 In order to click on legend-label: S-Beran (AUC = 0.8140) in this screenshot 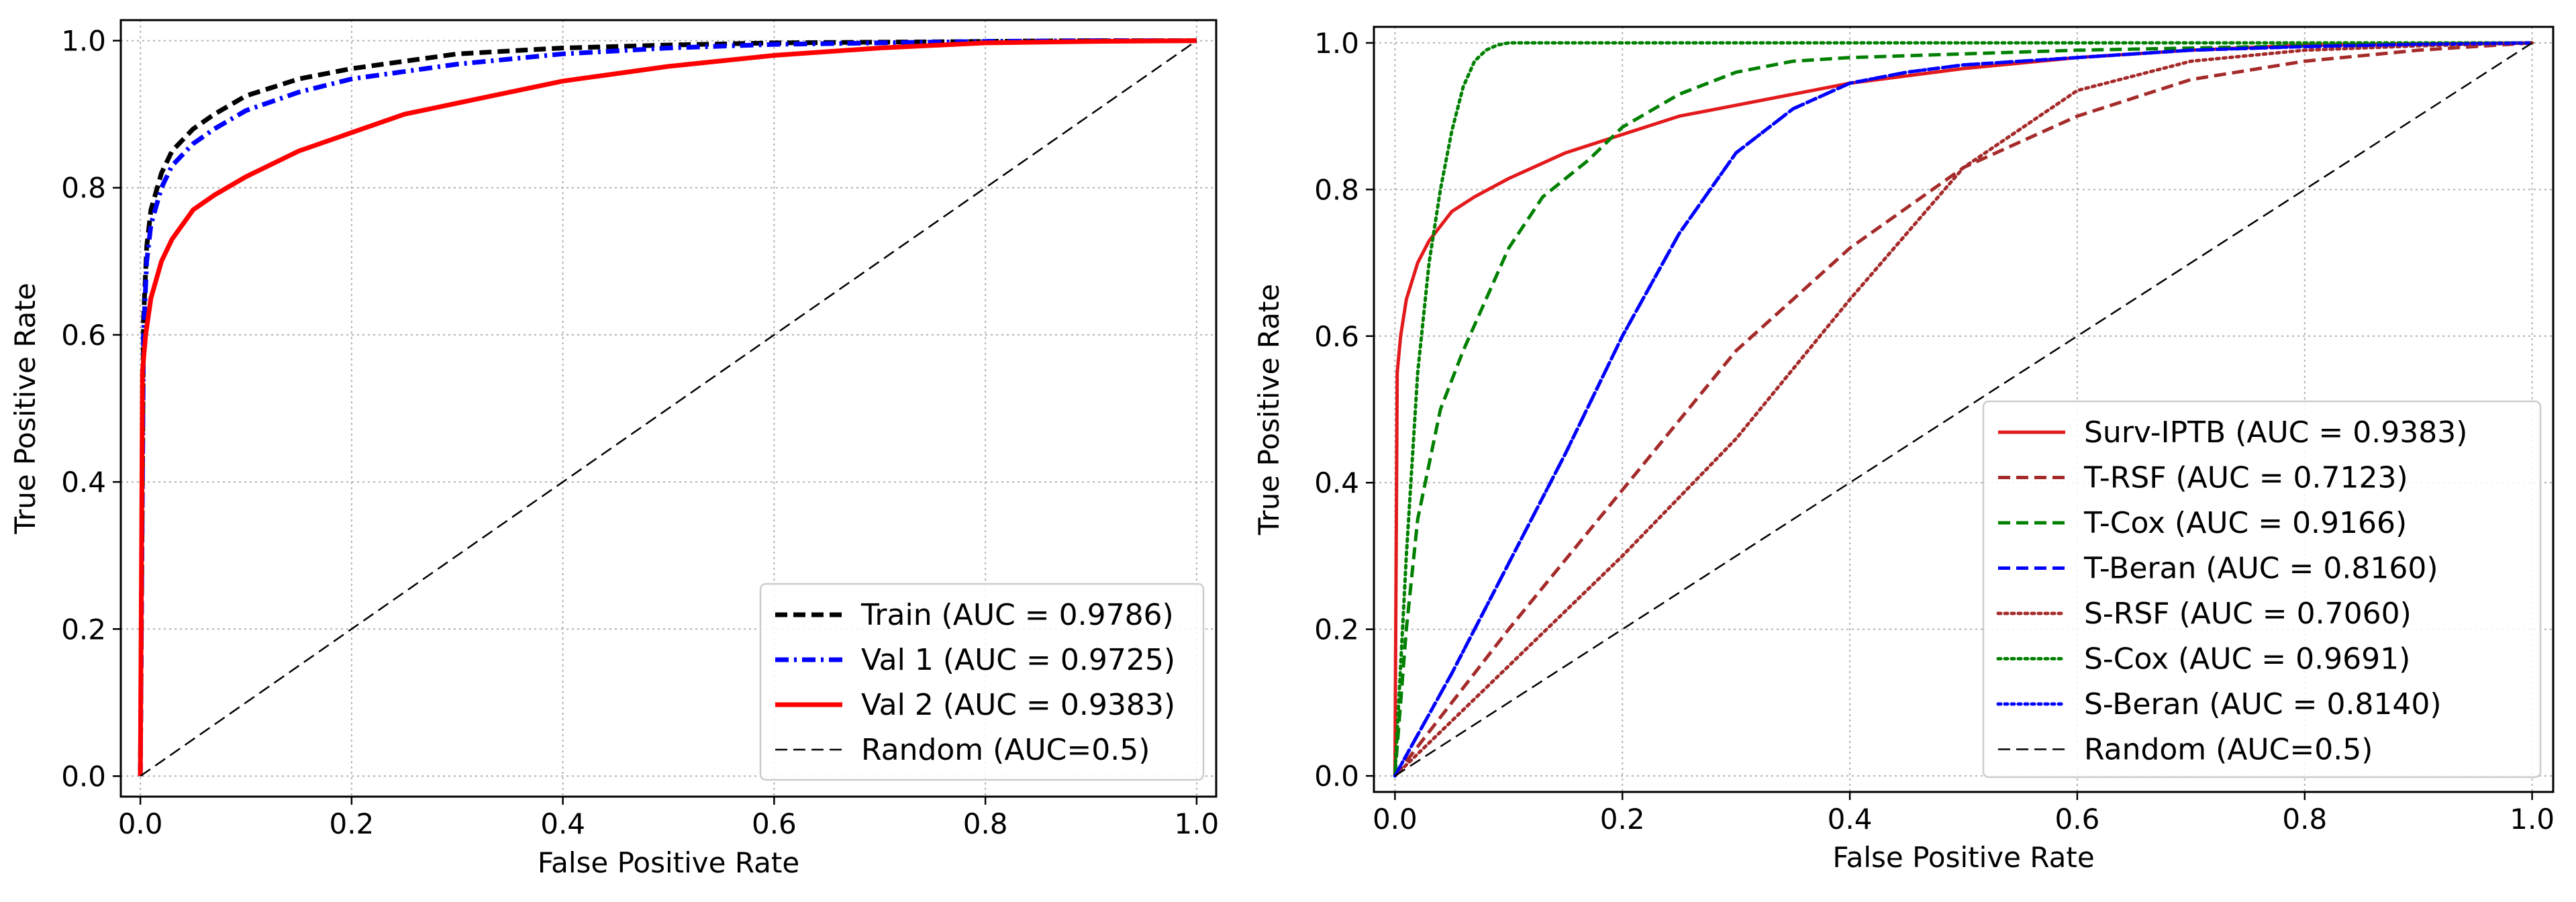, I will do `click(2263, 704)`.